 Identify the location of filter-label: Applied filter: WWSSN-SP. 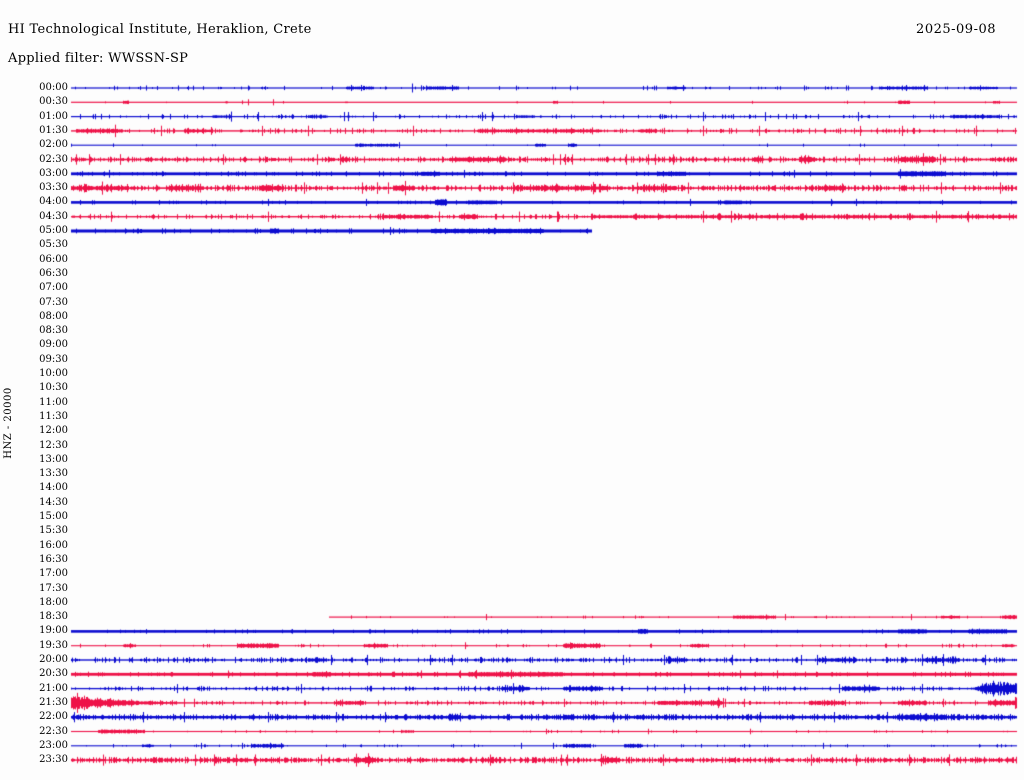
(98, 58).